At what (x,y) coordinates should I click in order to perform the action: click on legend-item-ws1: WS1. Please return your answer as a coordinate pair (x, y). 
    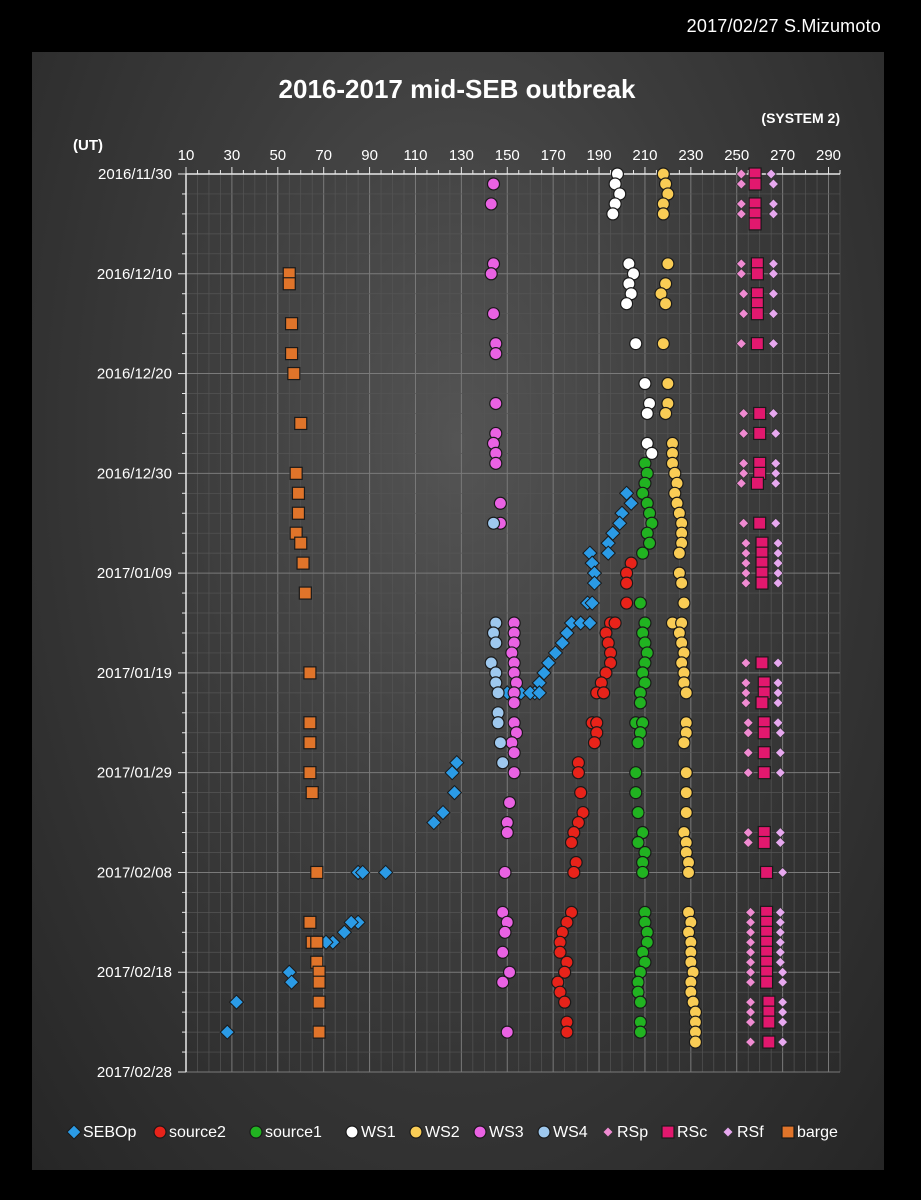
    Looking at the image, I should click on (370, 1132).